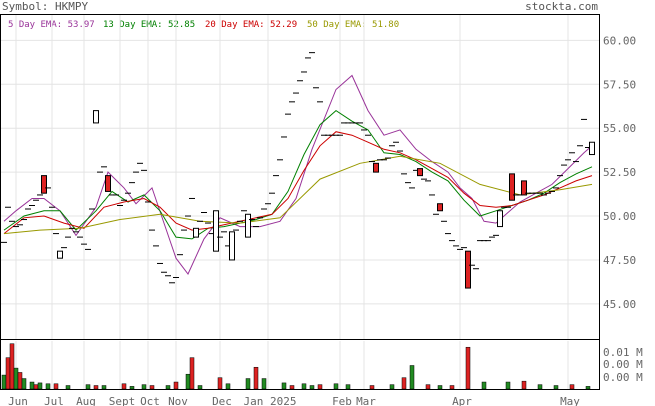 The height and width of the screenshot is (406, 655). I want to click on price-tick-label: 45.00, so click(619, 304).